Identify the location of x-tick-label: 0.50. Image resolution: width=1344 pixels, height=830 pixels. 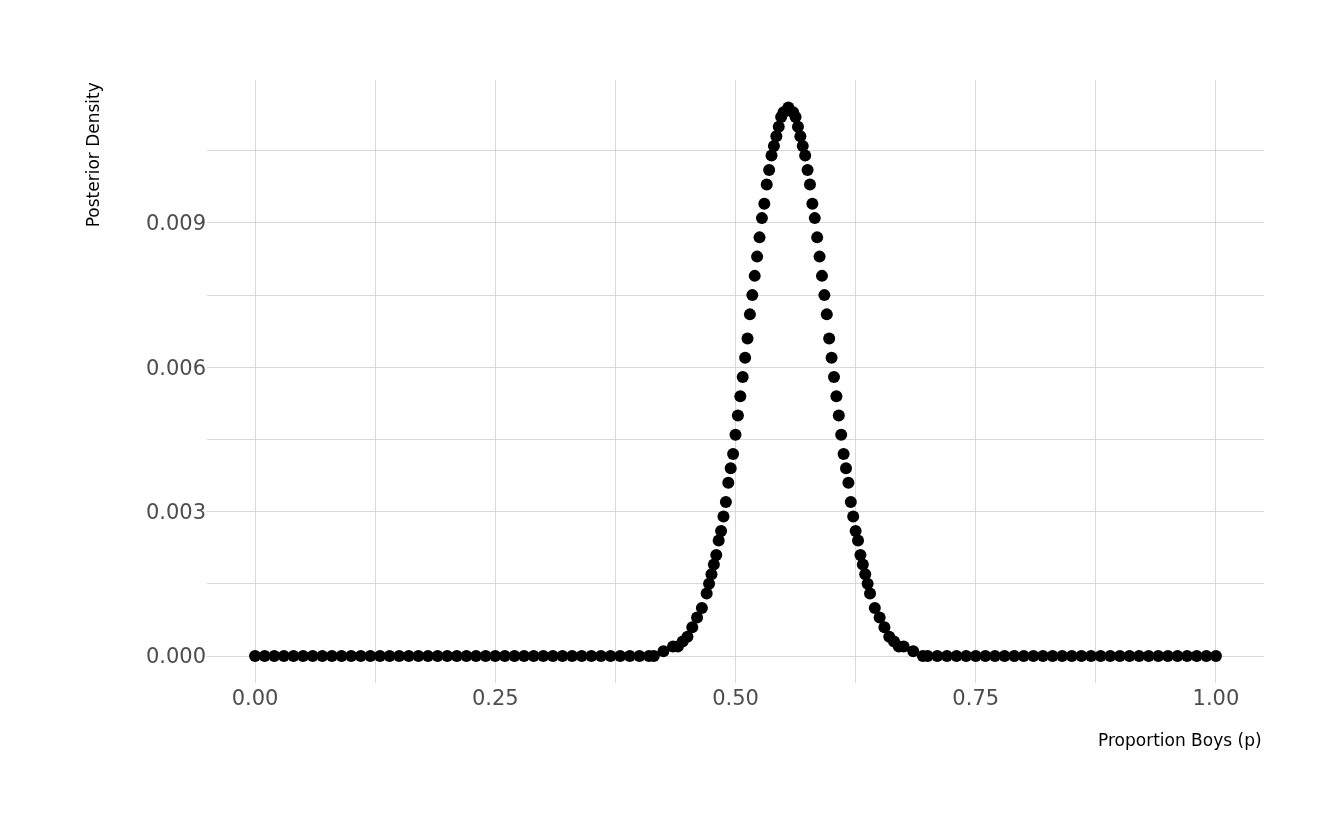
(735, 698).